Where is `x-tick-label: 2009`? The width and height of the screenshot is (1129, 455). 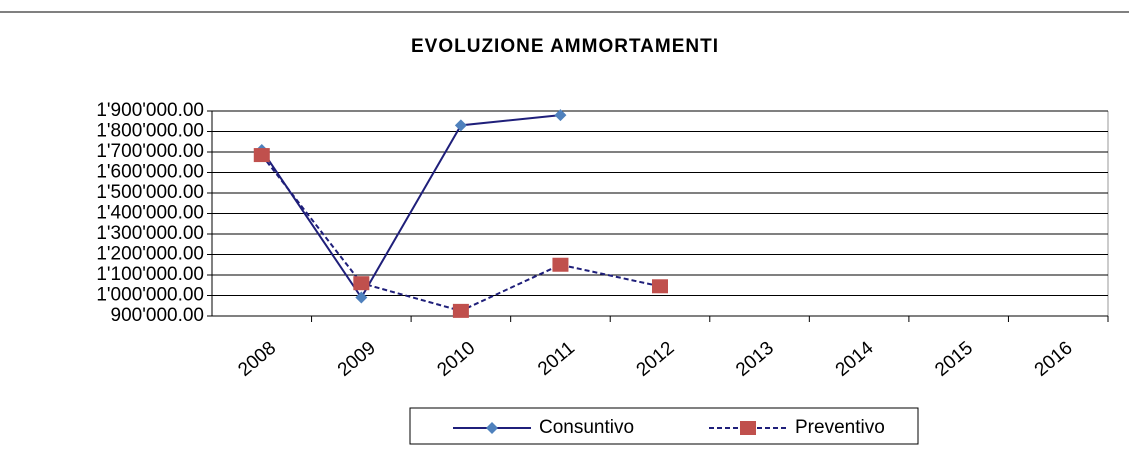
x-tick-label: 2009 is located at coordinates (357, 359).